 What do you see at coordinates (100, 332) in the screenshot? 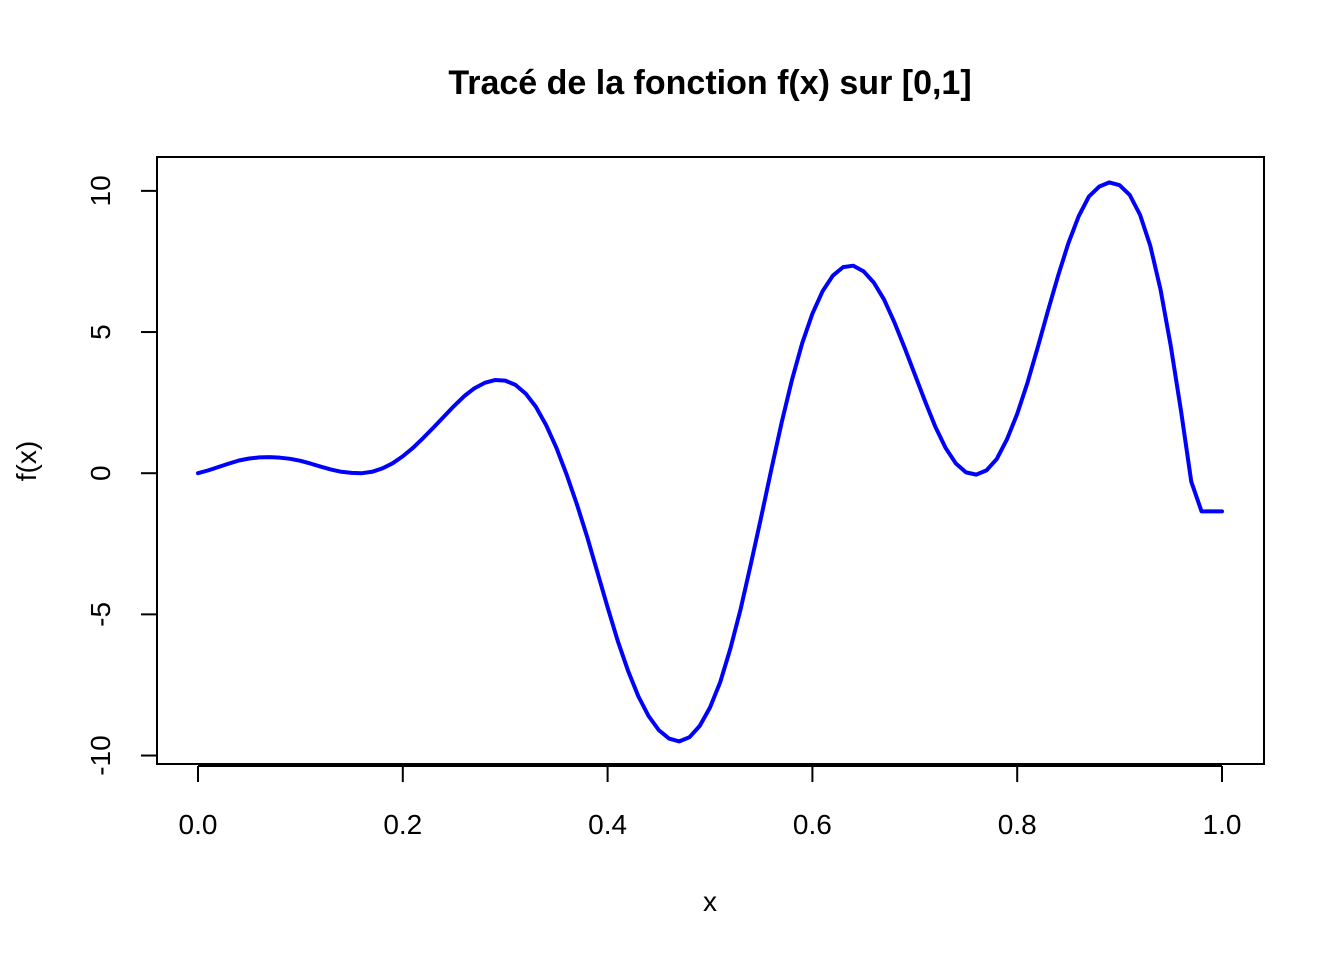
I see `y-tick-label: 5` at bounding box center [100, 332].